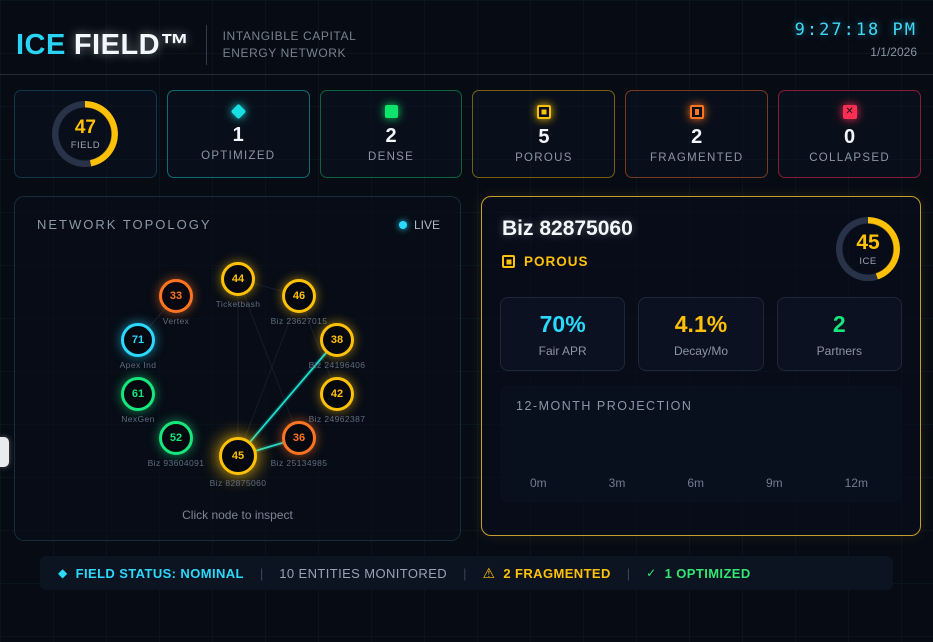  I want to click on summary-card-porous: 5 POROUS, so click(544, 134).